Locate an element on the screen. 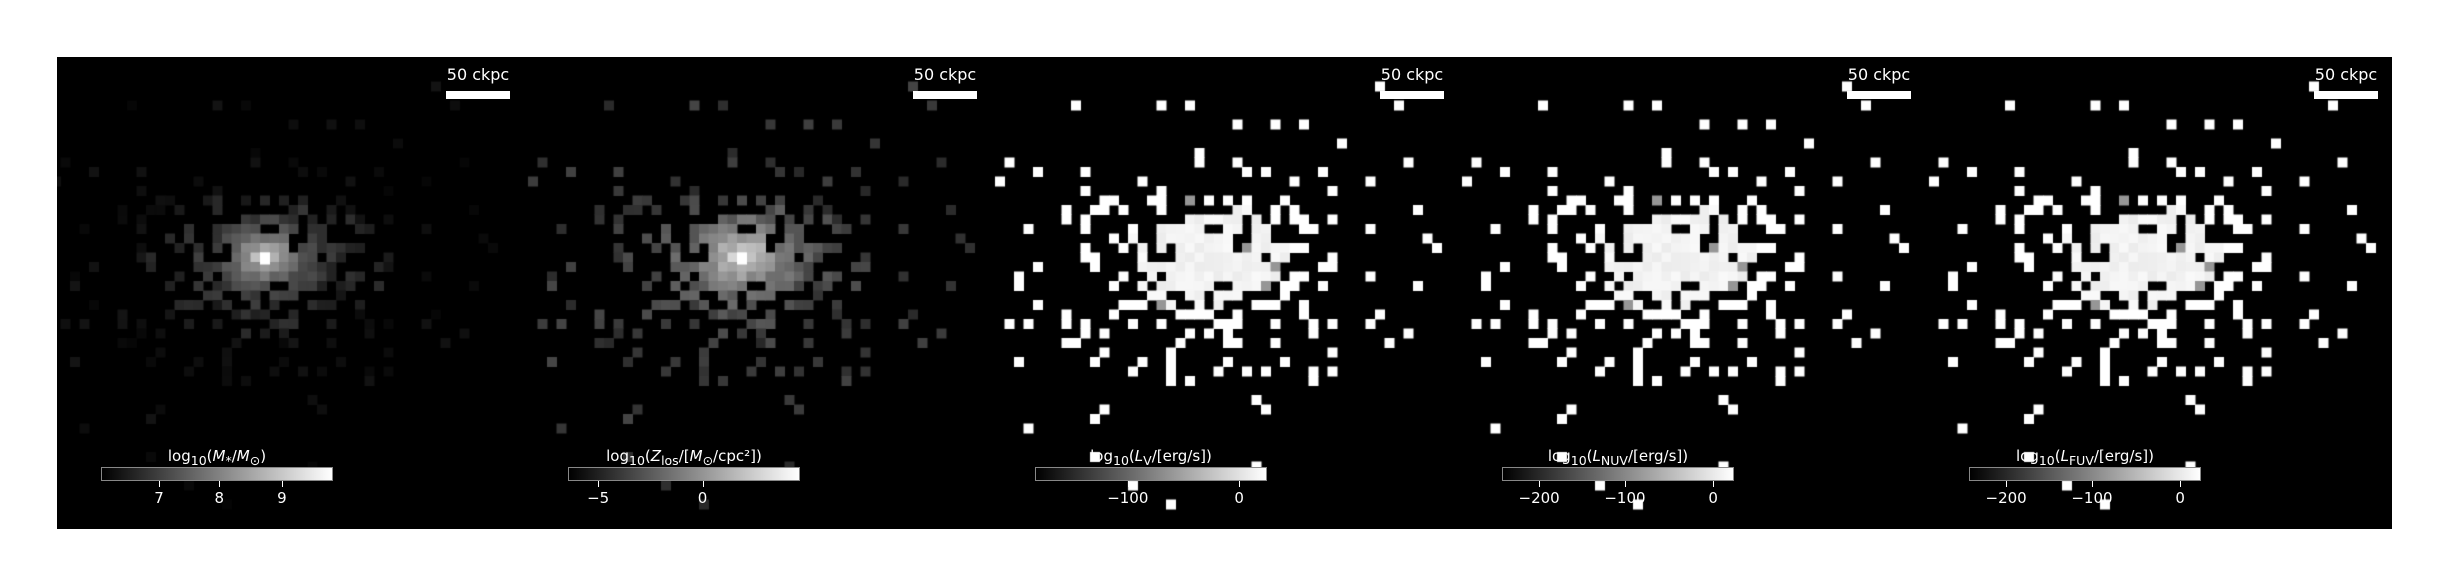 Image resolution: width=2444 pixels, height=584 pixels. colorbar-title: log10(Zlos/[M⊙/cpc²]) is located at coordinates (684, 457).